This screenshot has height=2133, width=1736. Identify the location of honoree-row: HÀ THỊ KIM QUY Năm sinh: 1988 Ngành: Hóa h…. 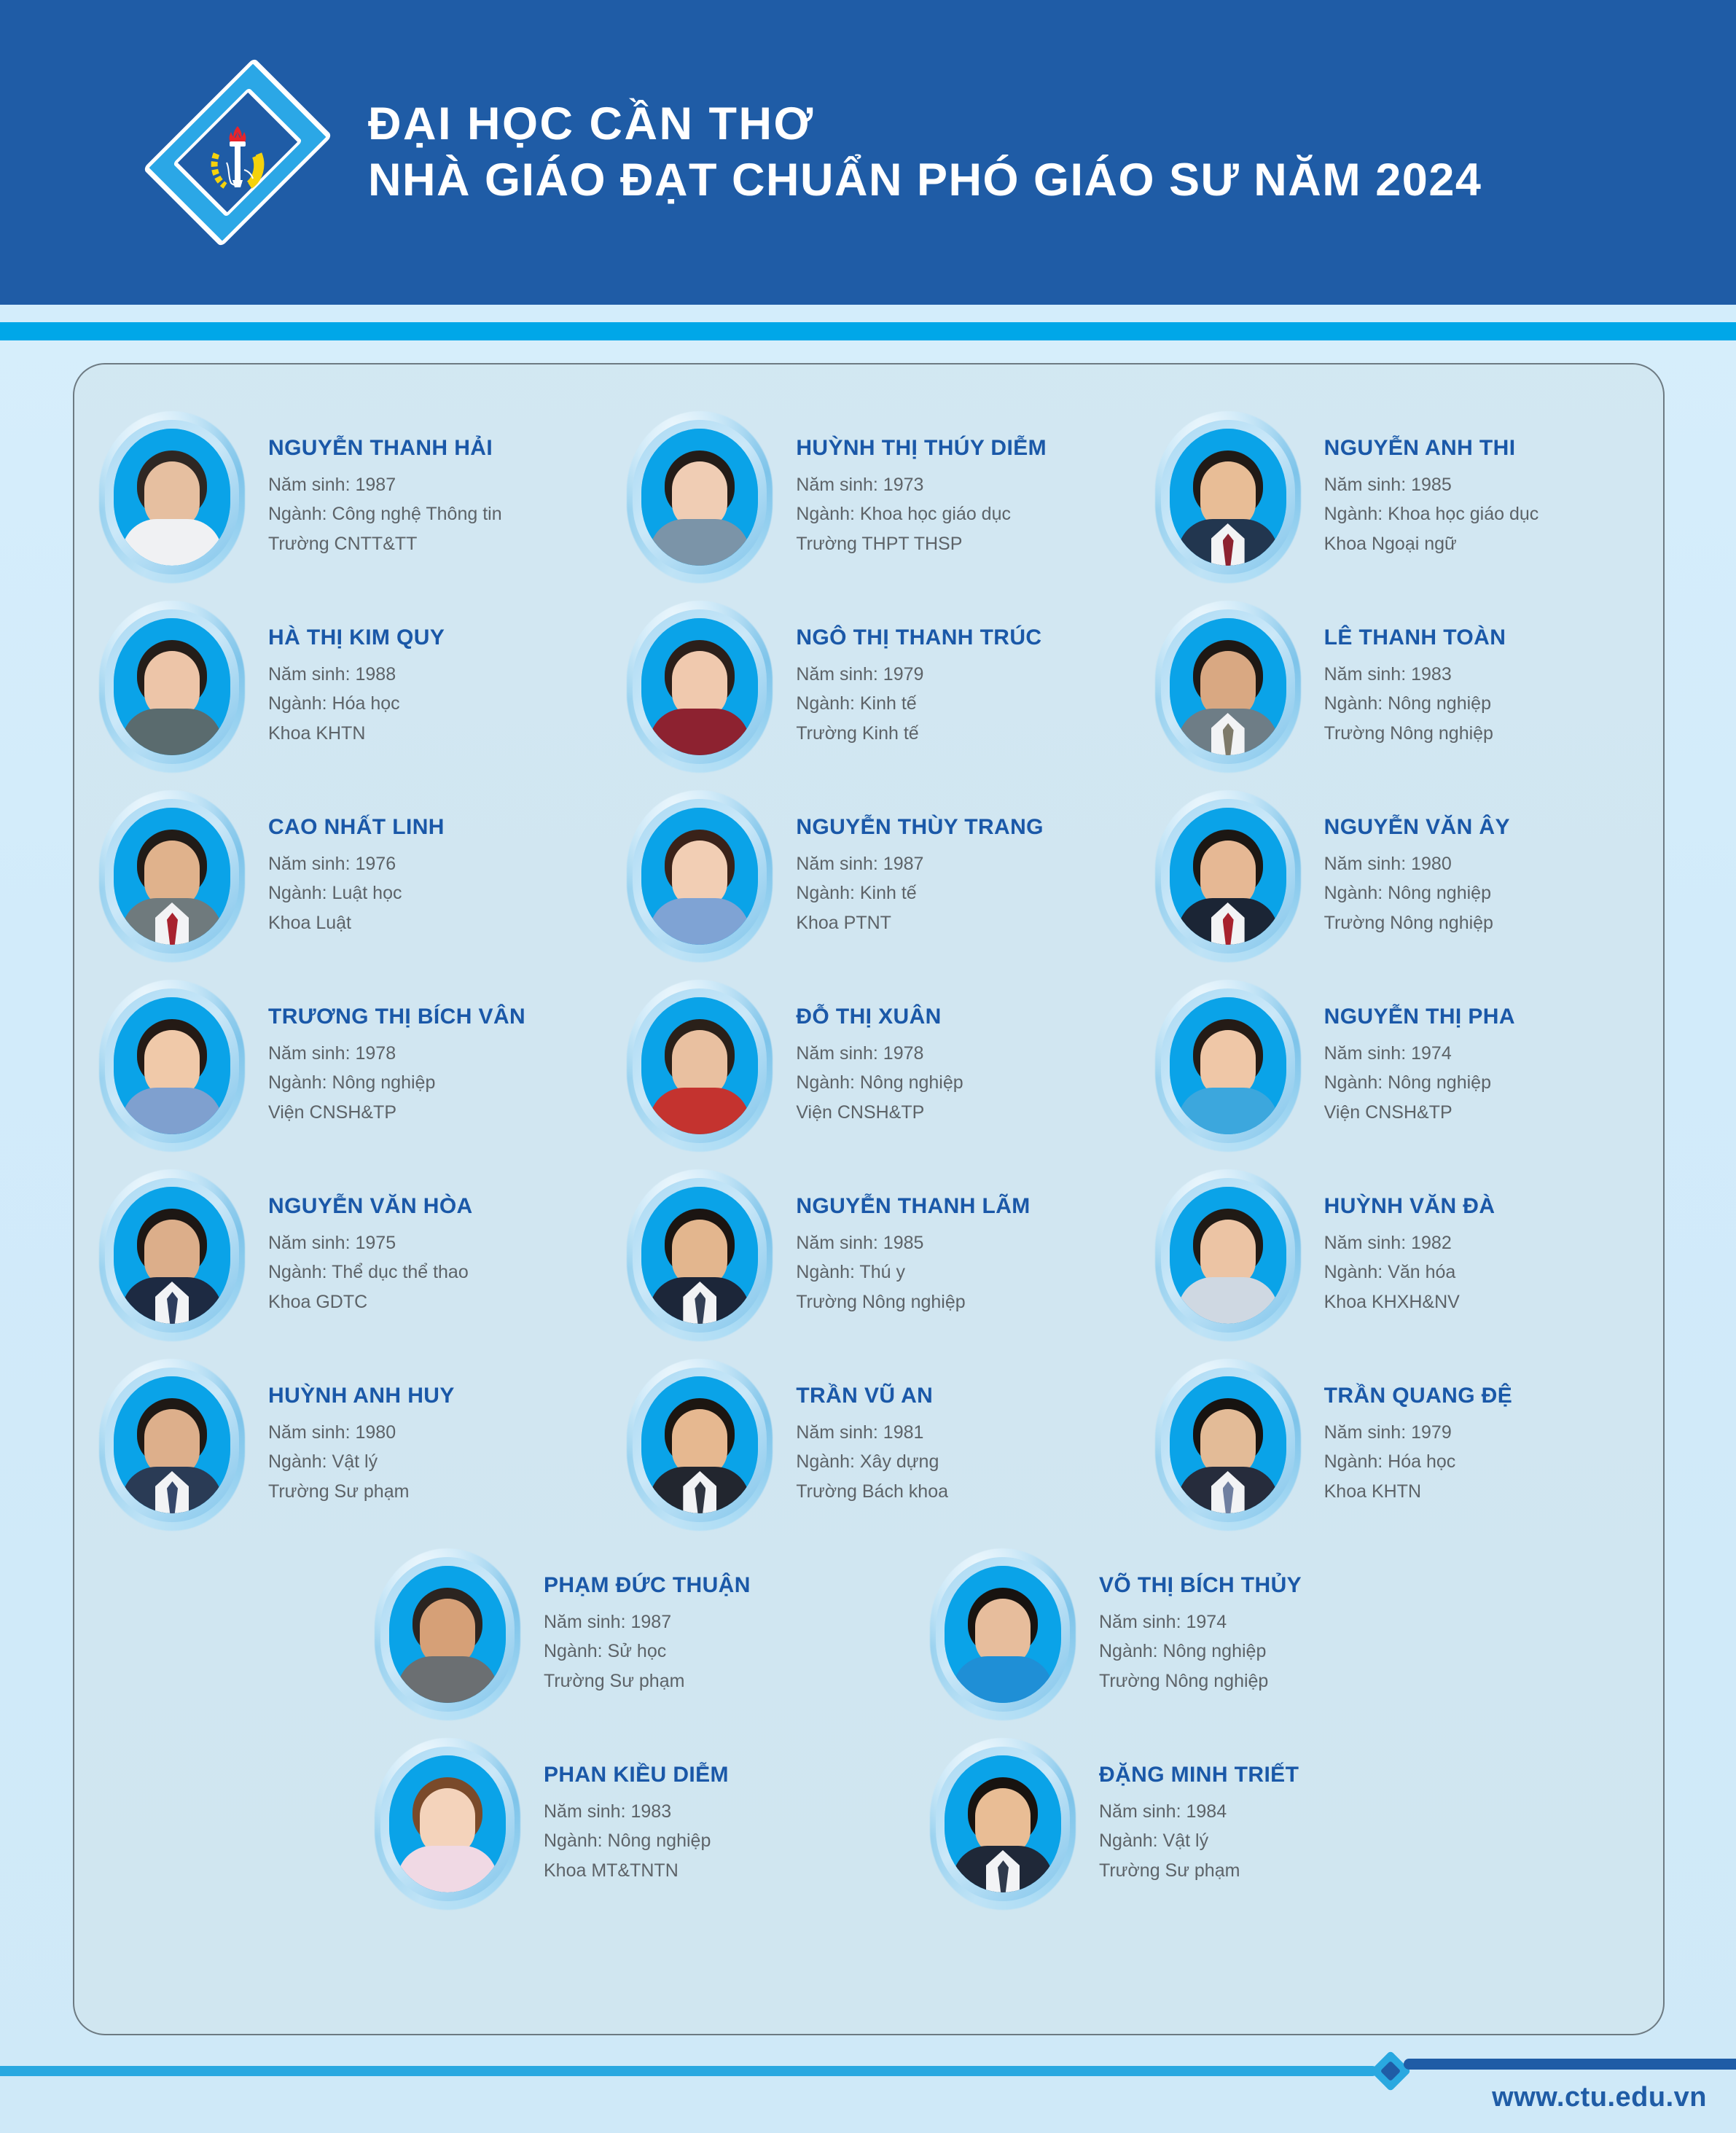
(870, 686).